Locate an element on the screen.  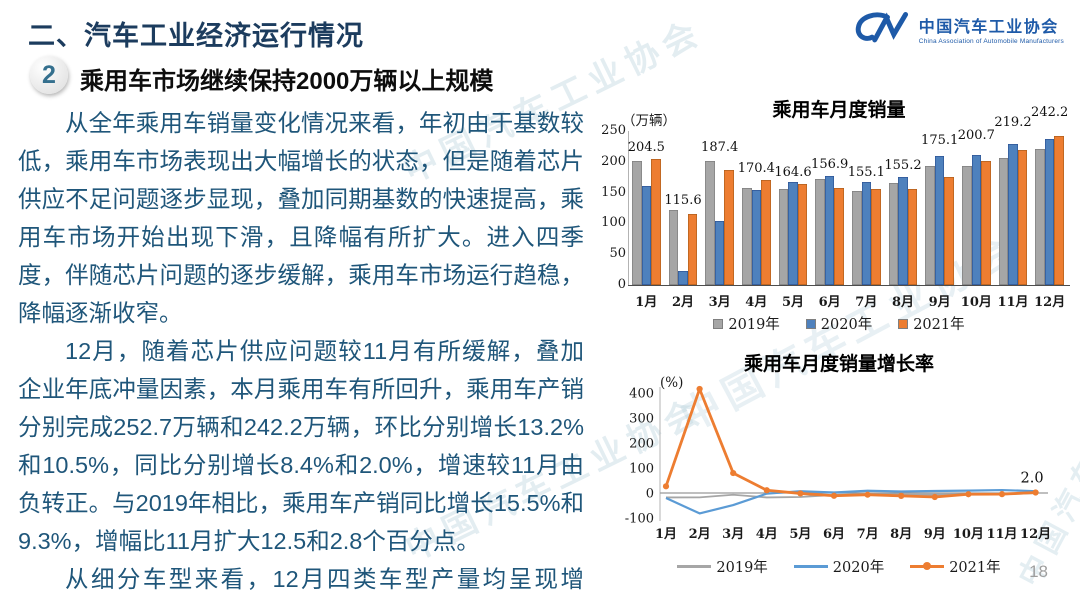
x-axis-category-label: 8月 is located at coordinates (901, 534).